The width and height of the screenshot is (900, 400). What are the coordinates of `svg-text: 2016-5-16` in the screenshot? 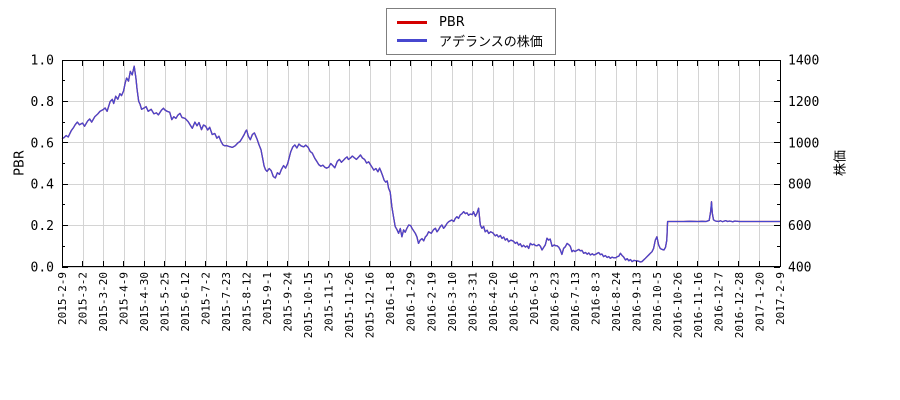 It's located at (513, 302).